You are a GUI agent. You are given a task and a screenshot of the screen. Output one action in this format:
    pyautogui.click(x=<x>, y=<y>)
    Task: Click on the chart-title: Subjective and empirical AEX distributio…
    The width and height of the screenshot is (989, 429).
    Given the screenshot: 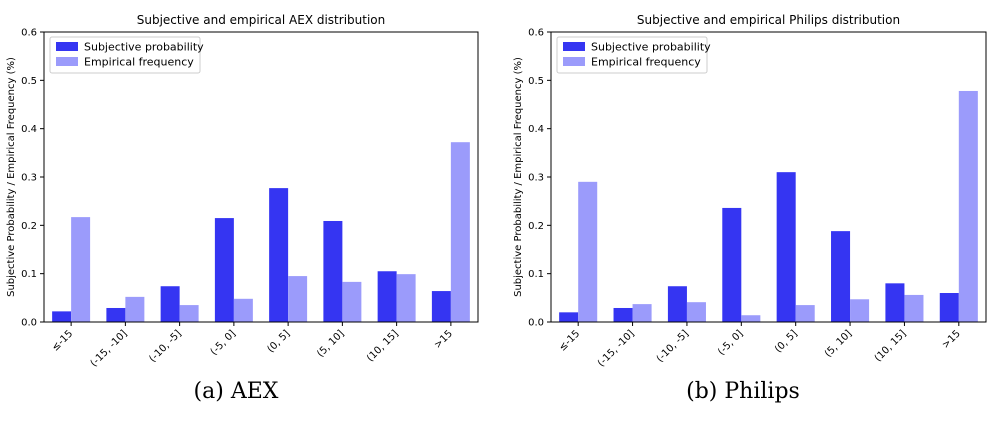 What is the action you would take?
    pyautogui.click(x=261, y=20)
    